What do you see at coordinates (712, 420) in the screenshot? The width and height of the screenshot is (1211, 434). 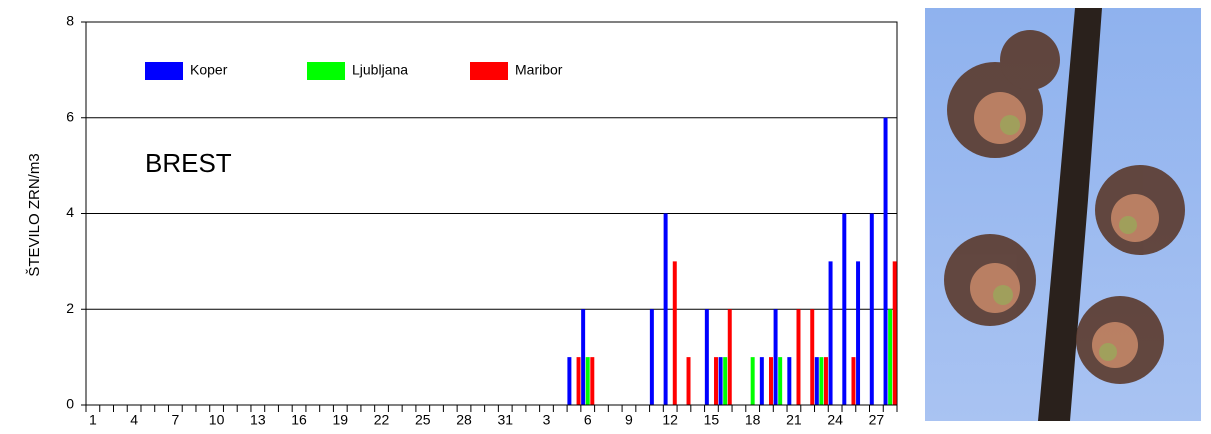 I see `x-tick-label: 15` at bounding box center [712, 420].